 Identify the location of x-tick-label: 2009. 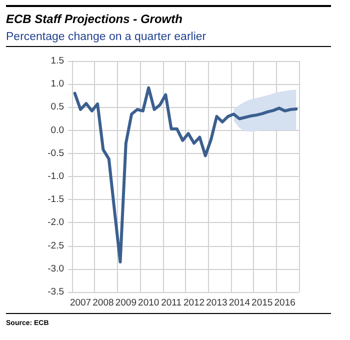
(125, 303).